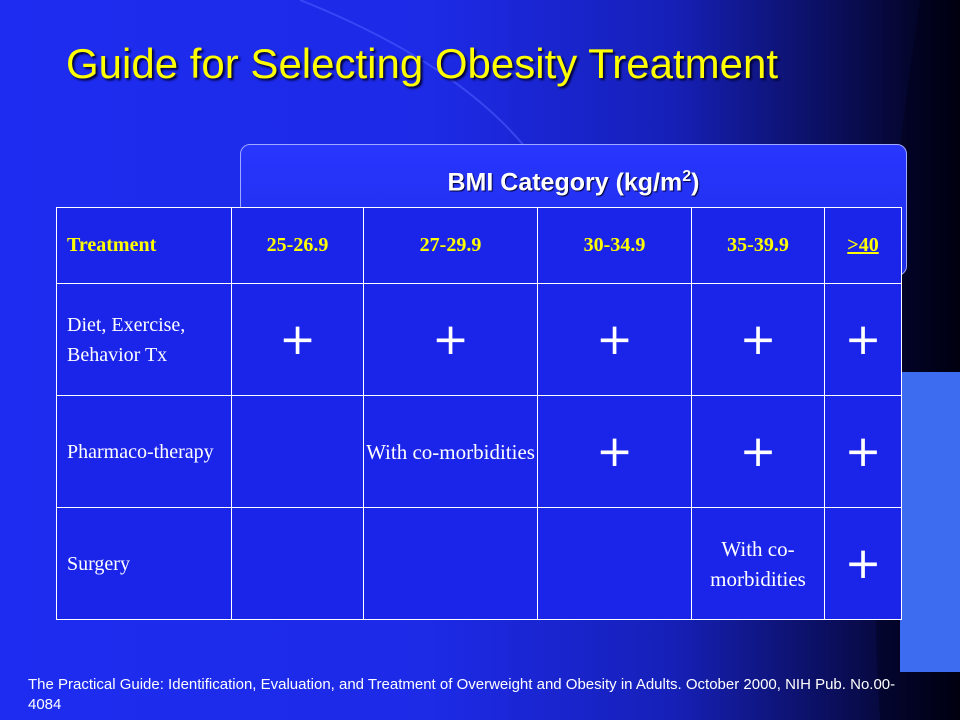 The width and height of the screenshot is (960, 720). Describe the element at coordinates (565, 182) in the screenshot. I see `bmi-header-text: BMI Category (kg/m` at that location.